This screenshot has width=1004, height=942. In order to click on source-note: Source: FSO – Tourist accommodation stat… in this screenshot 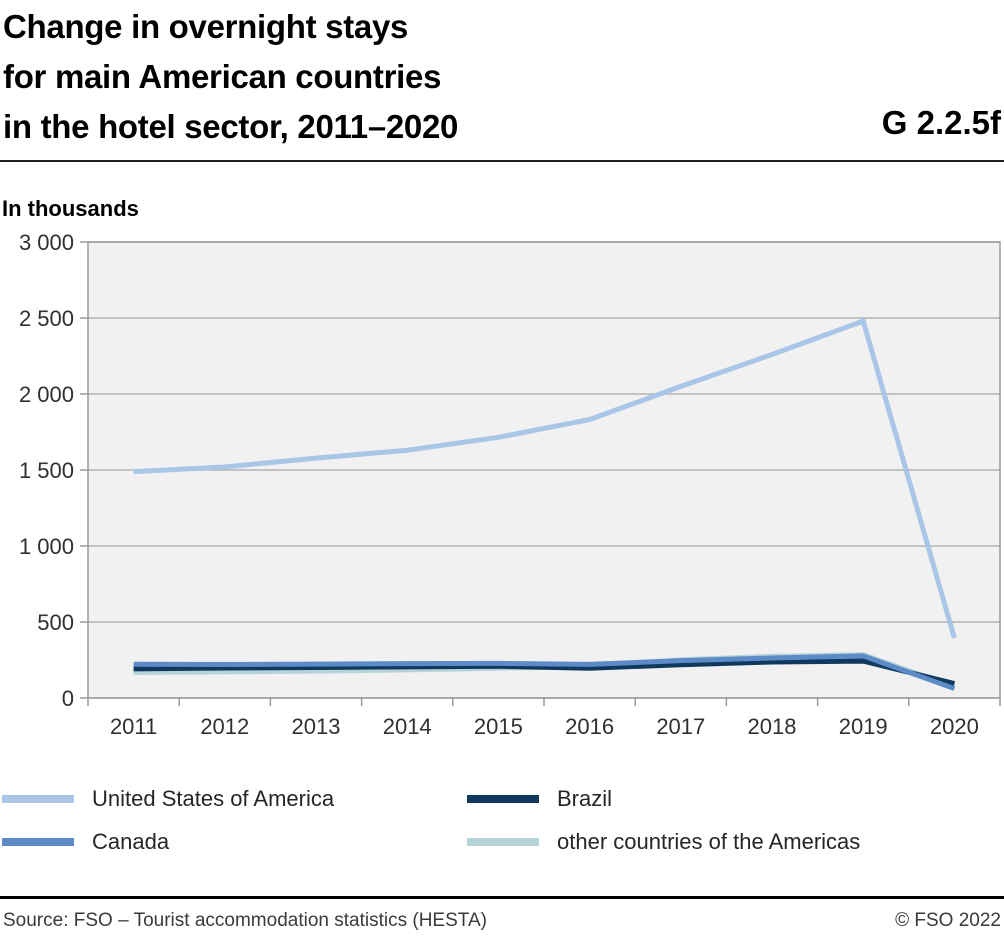, I will do `click(245, 920)`.